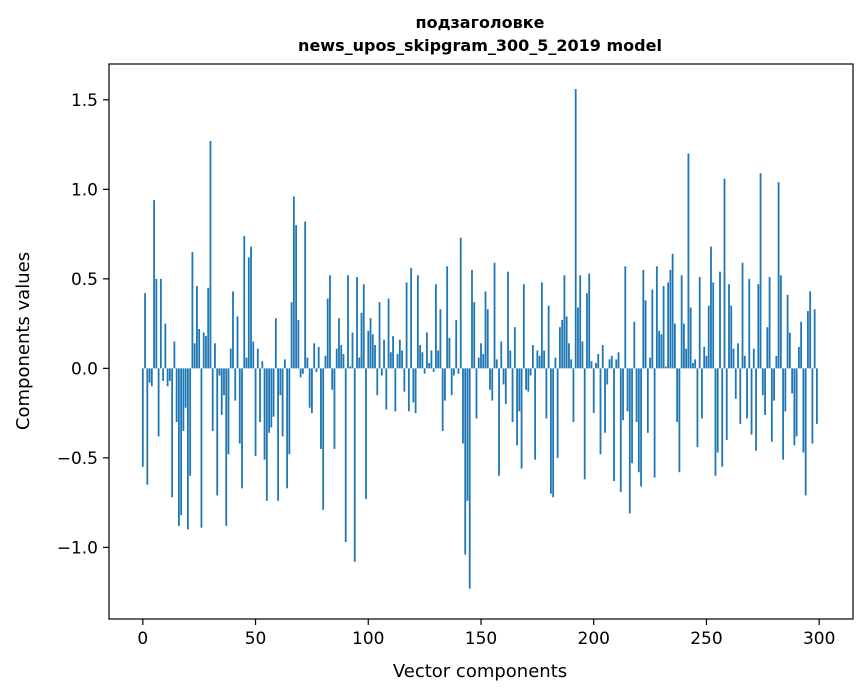 The width and height of the screenshot is (867, 696). Describe the element at coordinates (480, 22) in the screenshot. I see `chart-title-line-1: подзаголовке` at that location.